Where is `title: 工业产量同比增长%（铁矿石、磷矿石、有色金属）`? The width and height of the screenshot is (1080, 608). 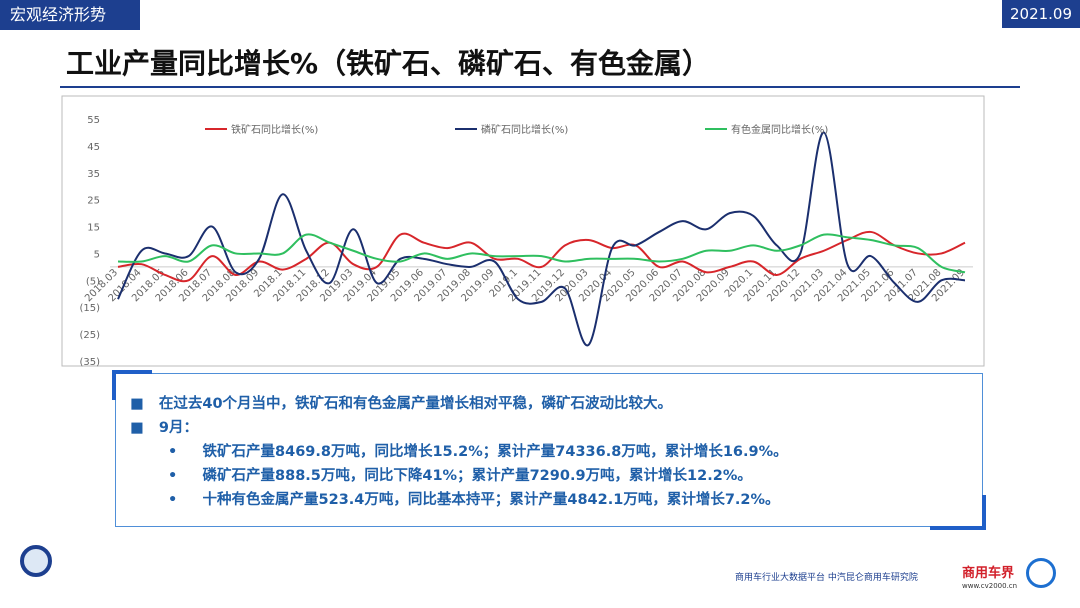
title: 工业产量同比增长%（铁矿石、磷矿石、有色金属） is located at coordinates (388, 63).